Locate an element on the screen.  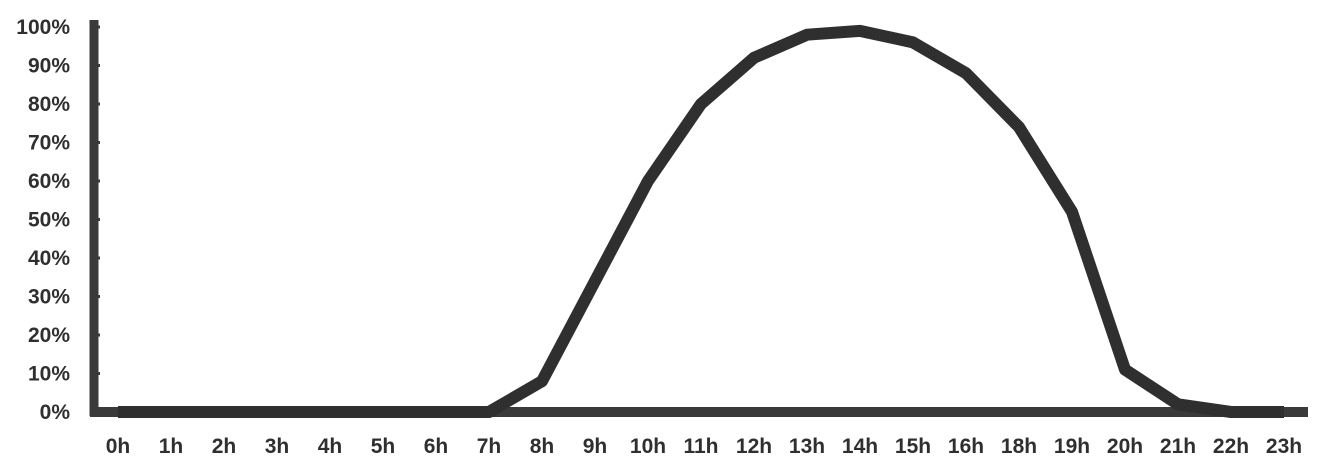
x-tick-label: 7h is located at coordinates (489, 446).